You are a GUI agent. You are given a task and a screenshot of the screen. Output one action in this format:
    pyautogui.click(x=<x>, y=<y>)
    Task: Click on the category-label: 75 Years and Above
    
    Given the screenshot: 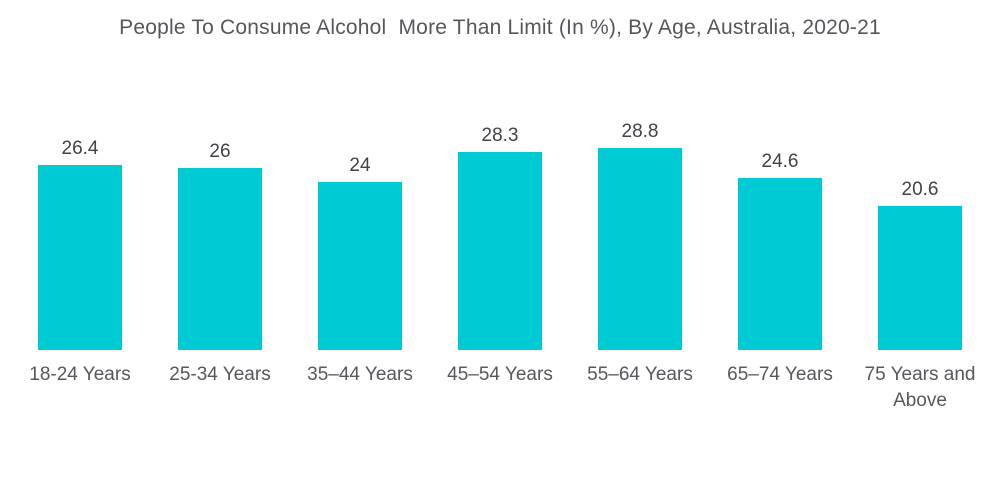 What is the action you would take?
    pyautogui.click(x=920, y=387)
    